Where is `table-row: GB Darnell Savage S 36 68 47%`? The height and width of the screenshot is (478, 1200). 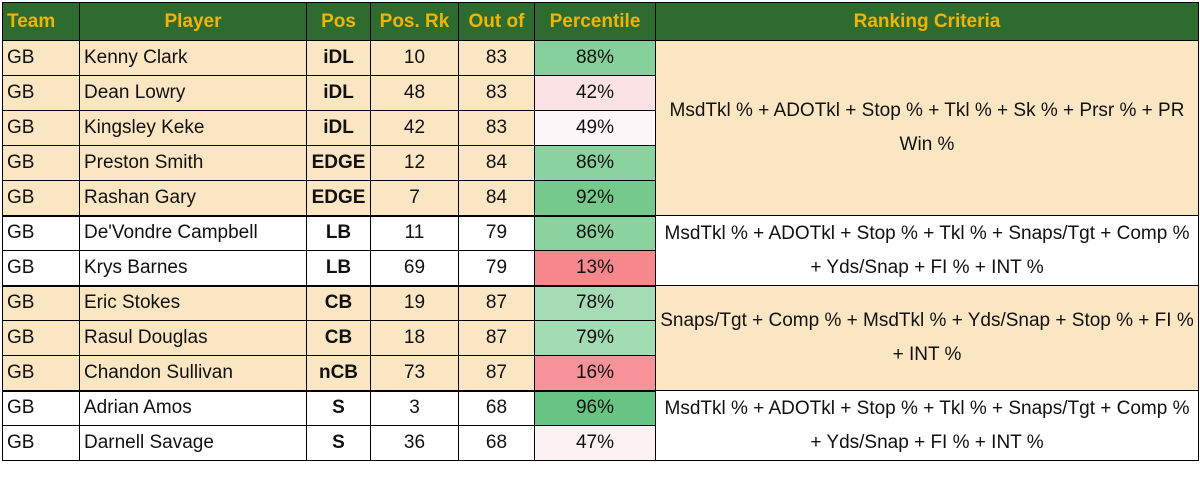 table-row: GB Darnell Savage S 36 68 47% is located at coordinates (600, 443).